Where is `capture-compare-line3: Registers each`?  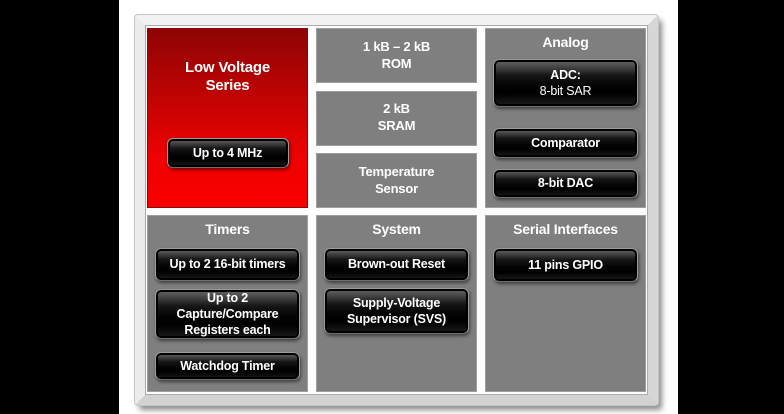
capture-compare-line3: Registers each is located at coordinates (227, 330).